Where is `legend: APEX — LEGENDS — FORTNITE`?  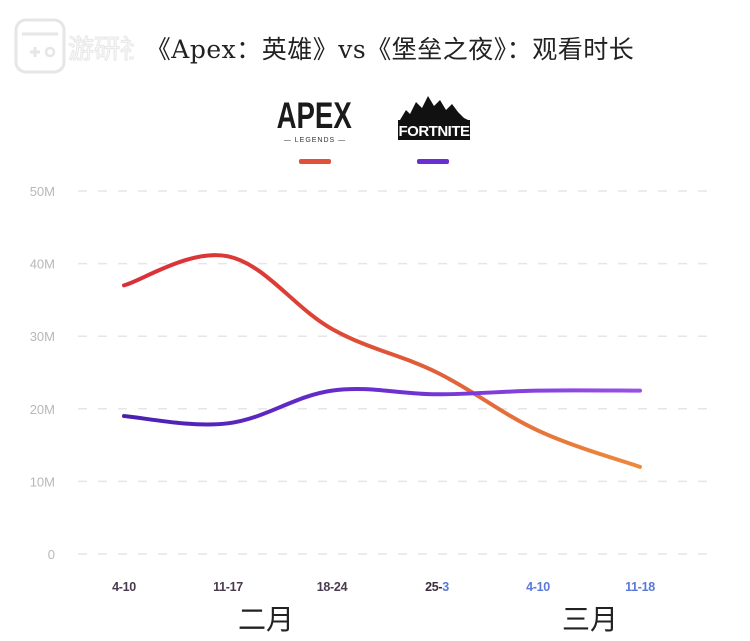
legend: APEX — LEGENDS — FORTNITE is located at coordinates (385, 132).